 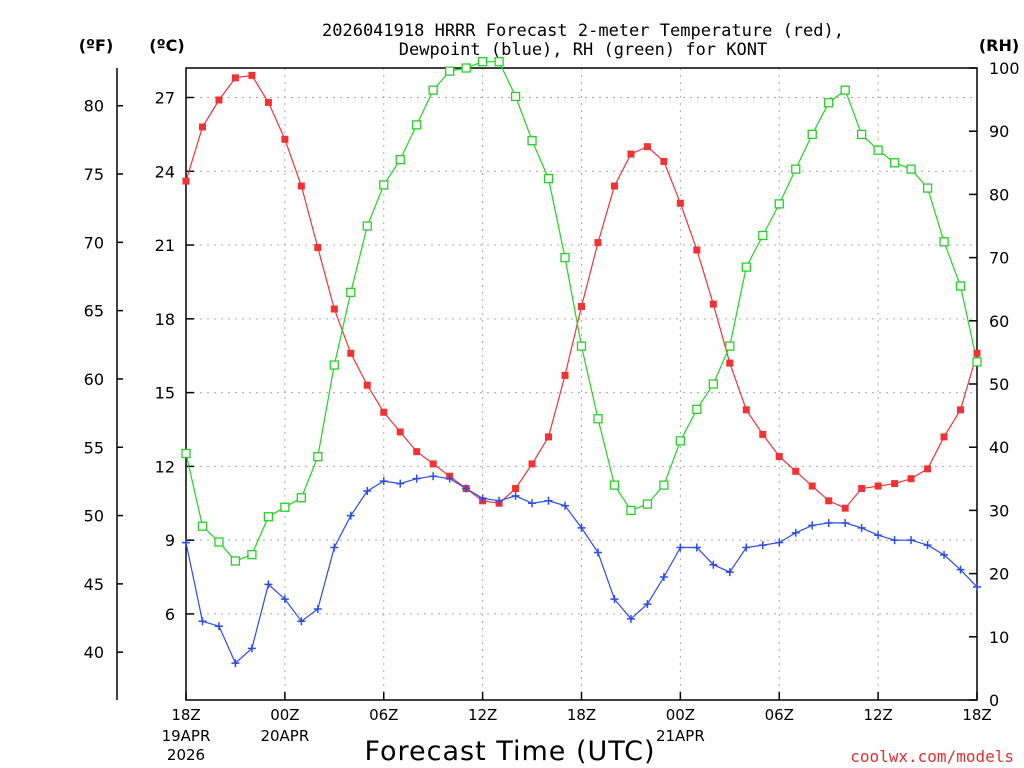 I want to click on fahrenheit-tick-label: 45, so click(x=94, y=584).